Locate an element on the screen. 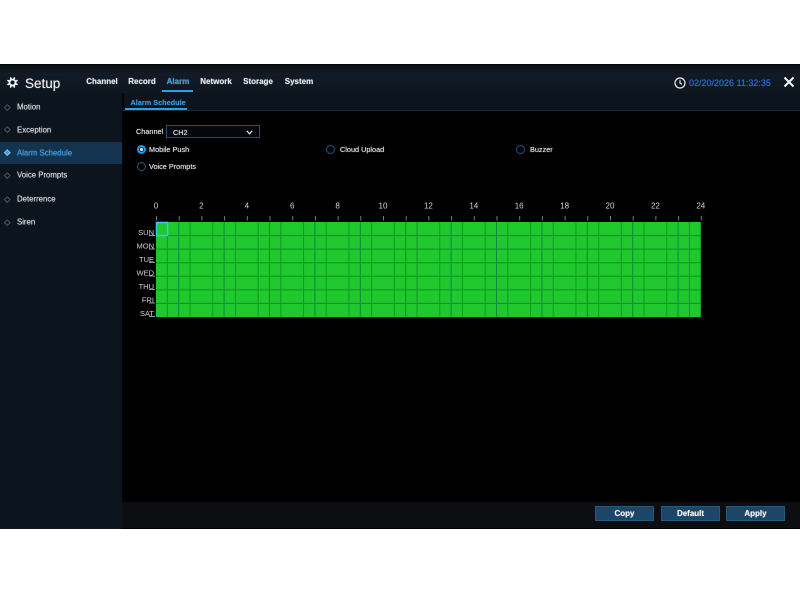 The width and height of the screenshot is (800, 600). svg-text: 6 is located at coordinates (292, 206).